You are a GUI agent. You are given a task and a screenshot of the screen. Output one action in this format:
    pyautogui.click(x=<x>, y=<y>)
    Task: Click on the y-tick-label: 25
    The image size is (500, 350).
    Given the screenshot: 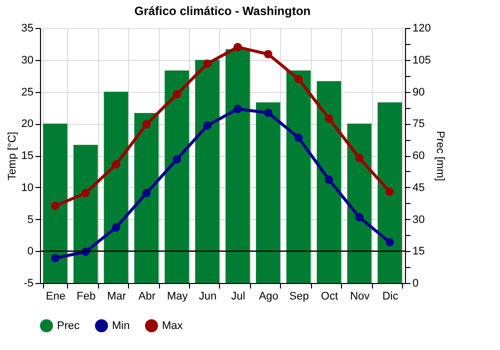 What is the action you would take?
    pyautogui.click(x=27, y=92)
    